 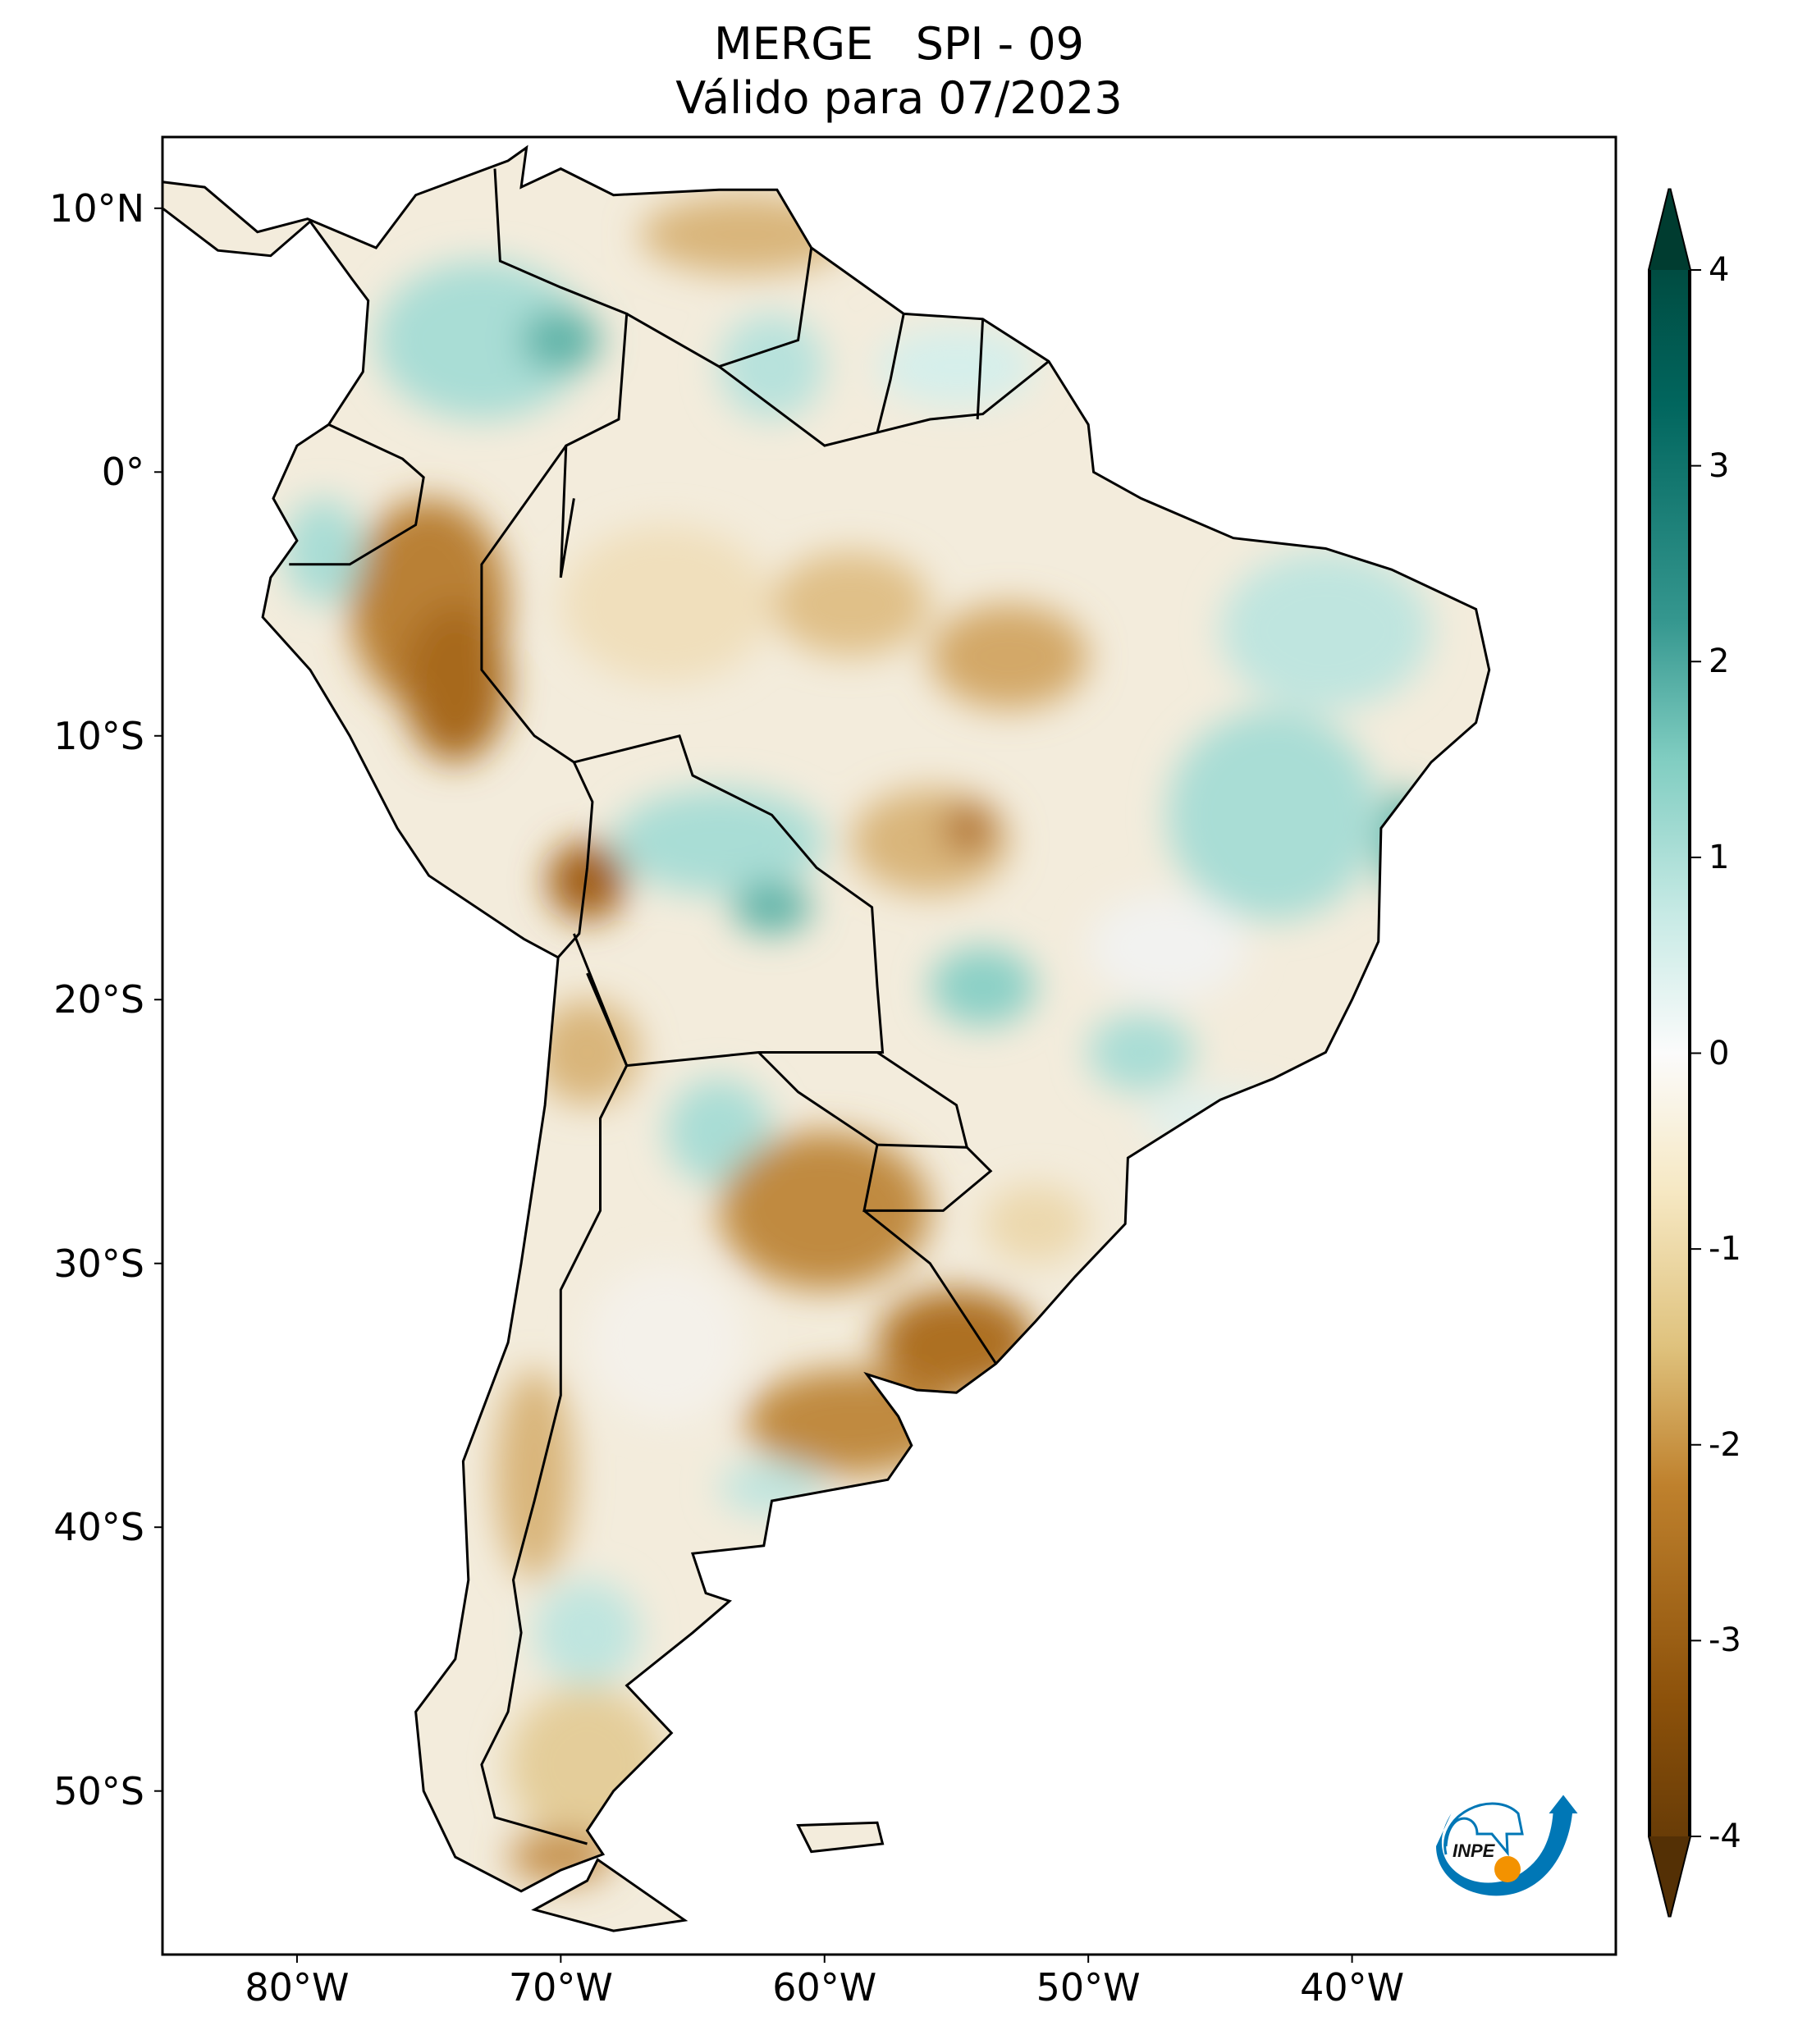 What do you see at coordinates (98, 735) in the screenshot?
I see `lat-tick-label: 10°S` at bounding box center [98, 735].